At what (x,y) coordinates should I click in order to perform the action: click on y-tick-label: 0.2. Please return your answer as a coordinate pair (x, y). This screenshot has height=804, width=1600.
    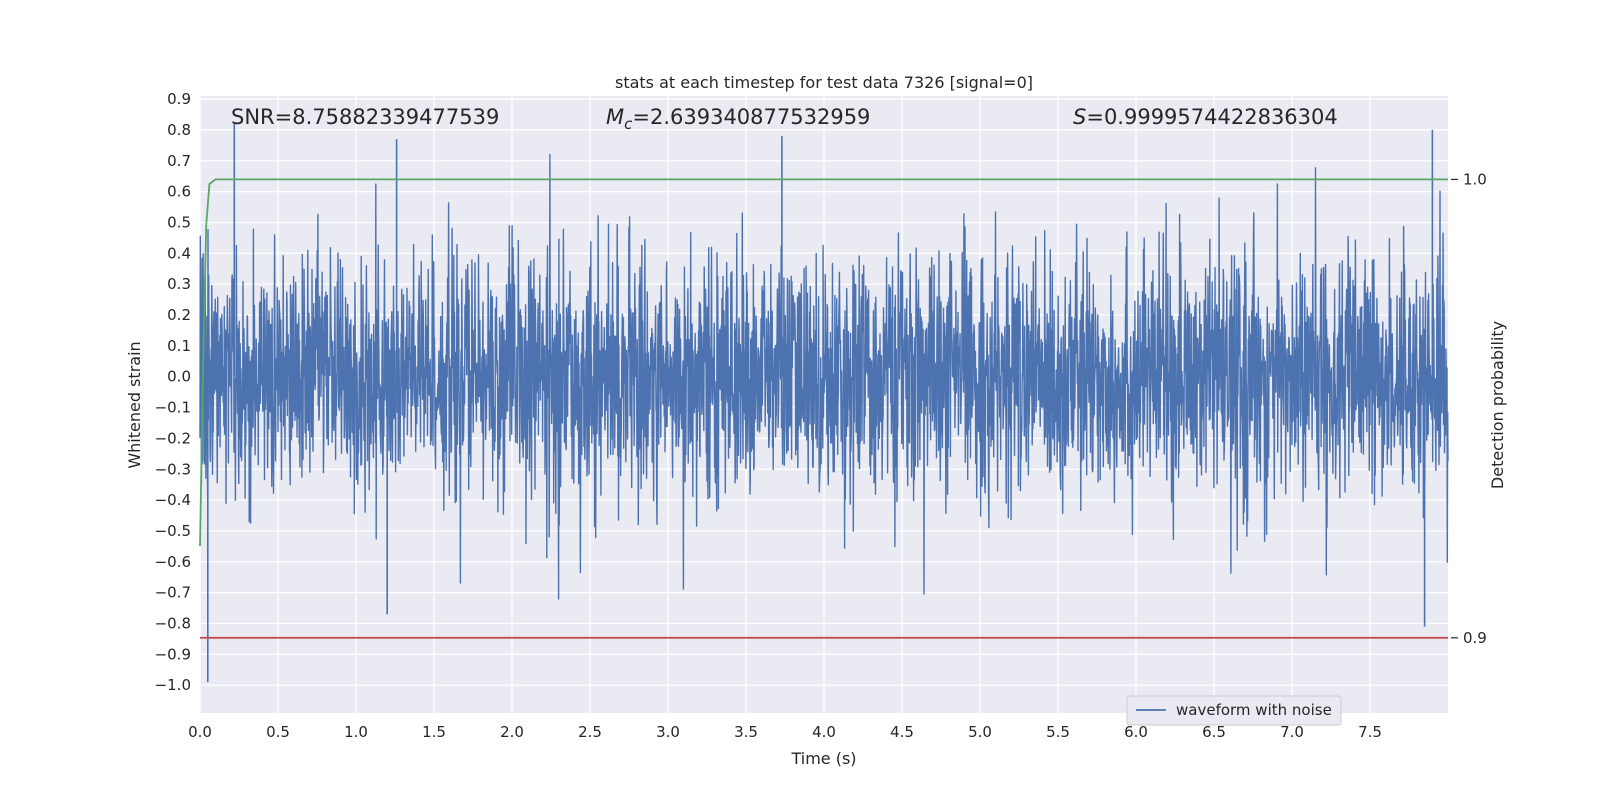
    Looking at the image, I should click on (179, 315).